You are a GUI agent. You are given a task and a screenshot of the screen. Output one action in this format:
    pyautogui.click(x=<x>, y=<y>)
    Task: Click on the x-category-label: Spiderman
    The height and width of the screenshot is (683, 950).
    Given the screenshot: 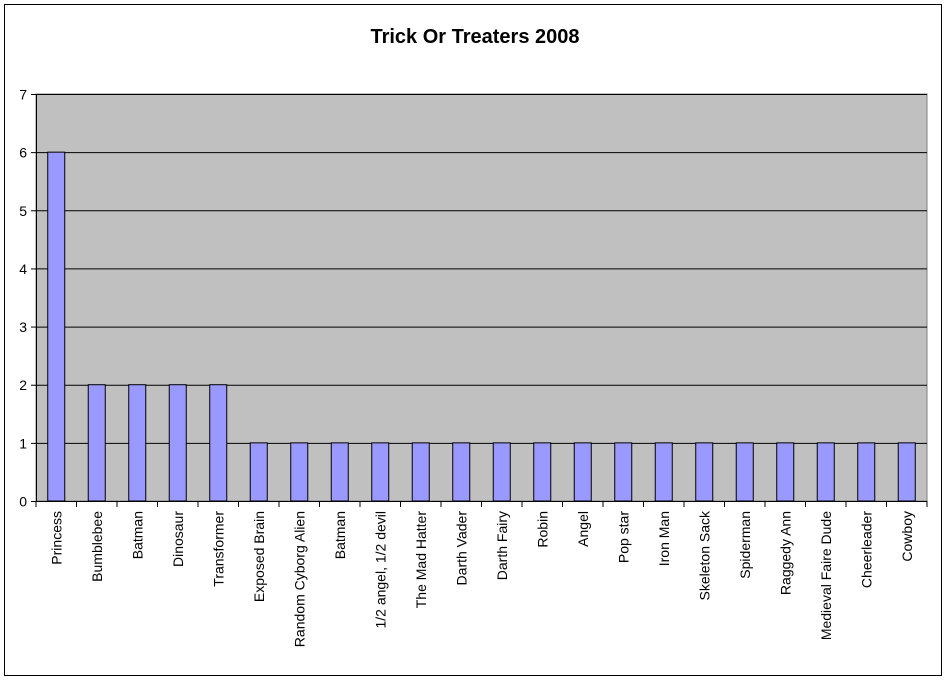 What is the action you would take?
    pyautogui.click(x=745, y=545)
    